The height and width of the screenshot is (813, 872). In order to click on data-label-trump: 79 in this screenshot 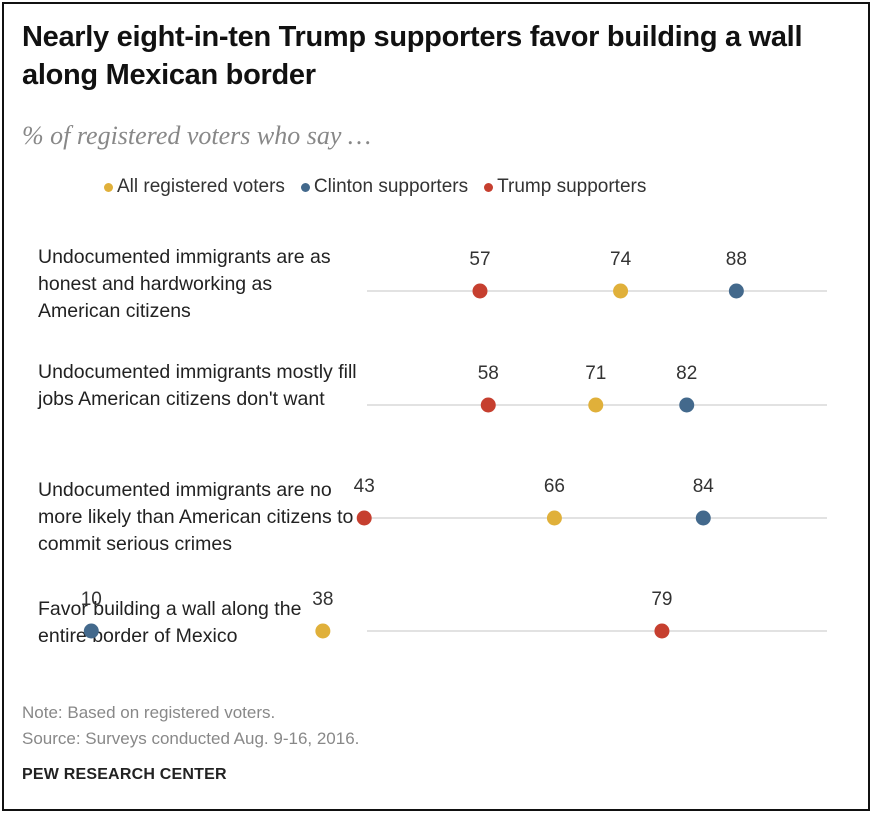, I will do `click(661, 599)`.